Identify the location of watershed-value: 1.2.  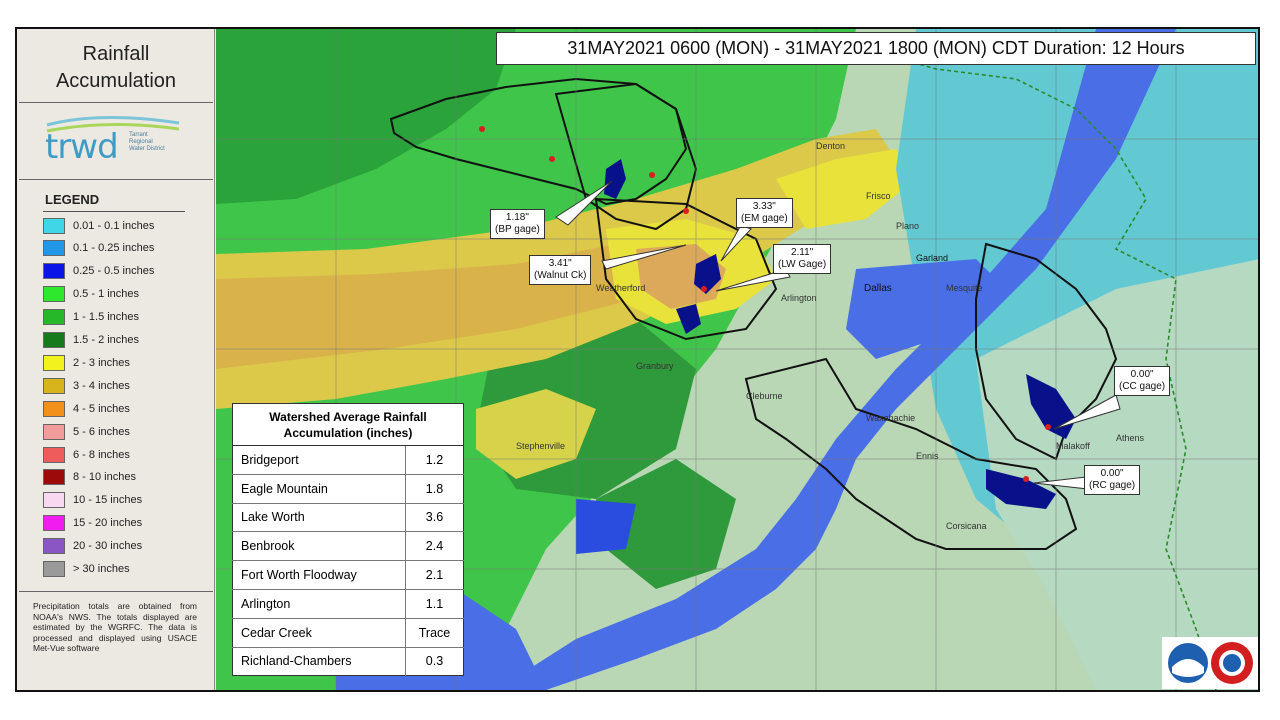
(434, 460).